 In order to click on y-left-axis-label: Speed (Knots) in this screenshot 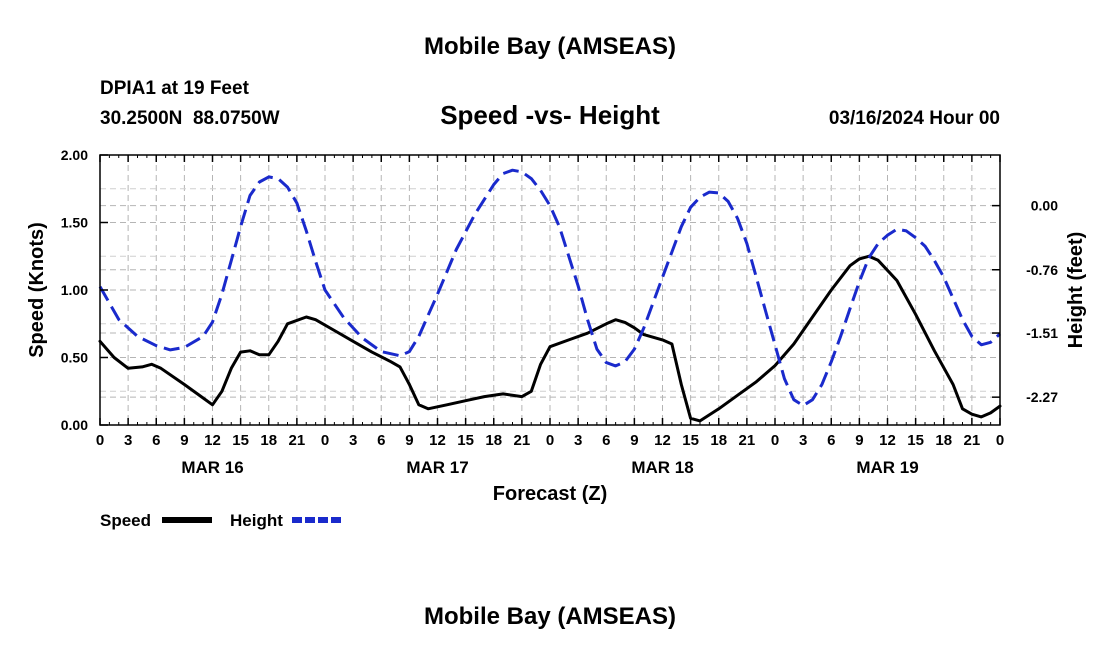, I will do `click(37, 290)`.